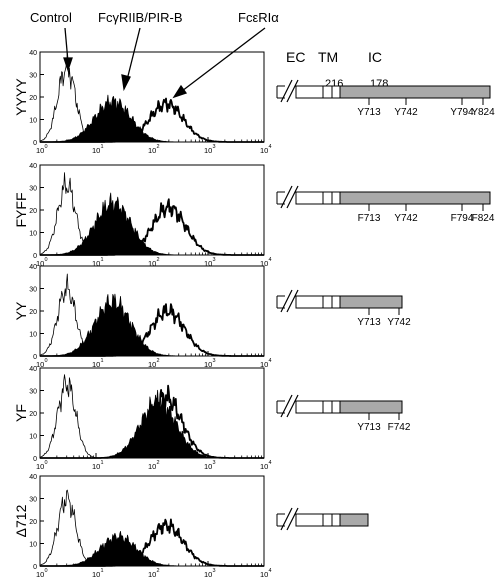 This screenshot has width=499, height=586. What do you see at coordinates (21, 413) in the screenshot?
I see `panel-label: YF` at bounding box center [21, 413].